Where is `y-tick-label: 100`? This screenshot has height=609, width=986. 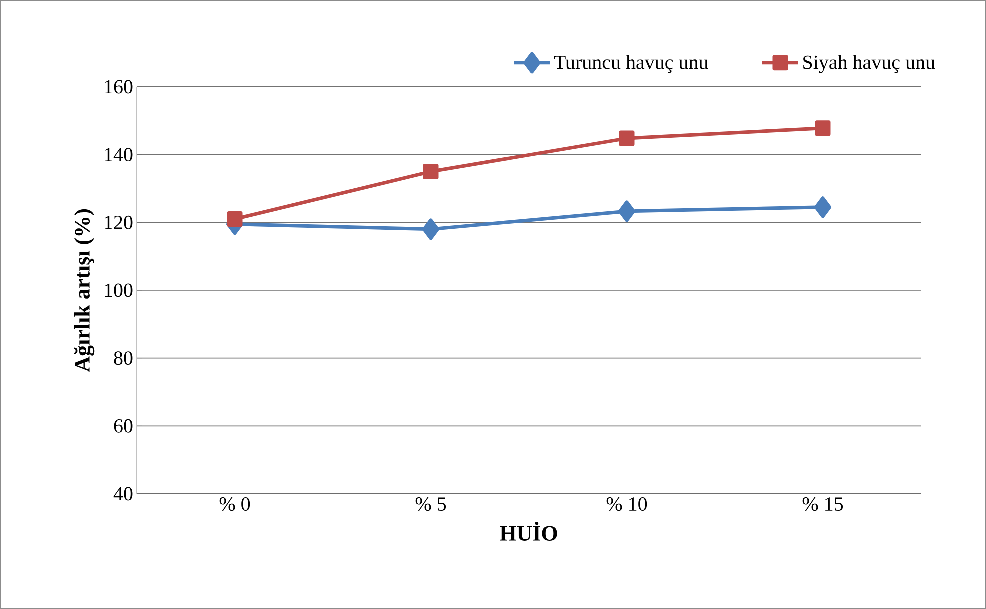
y-tick-label: 100 is located at coordinates (119, 291).